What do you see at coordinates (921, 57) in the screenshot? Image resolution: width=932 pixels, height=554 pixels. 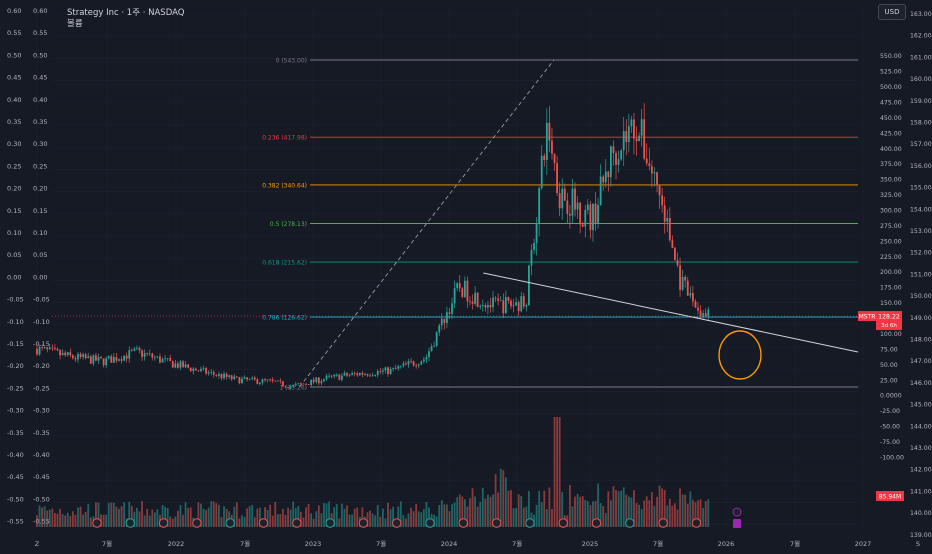 I see `right-axis-tick: 161.00` at bounding box center [921, 57].